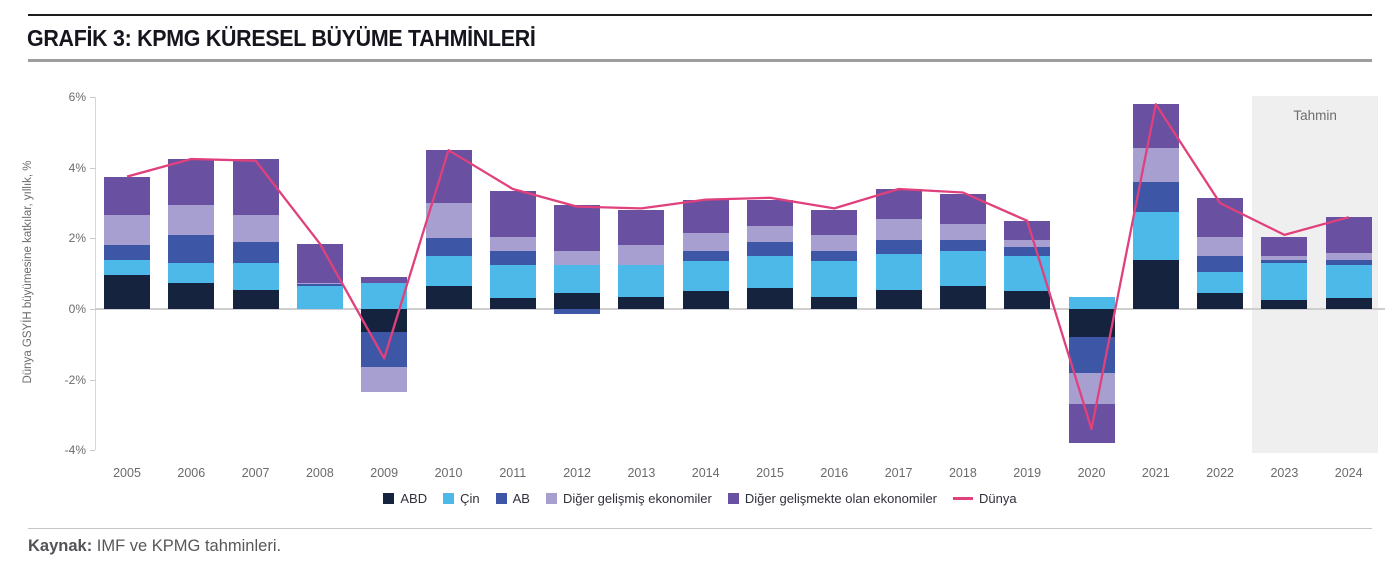 The width and height of the screenshot is (1400, 580). What do you see at coordinates (255, 228) in the screenshot?
I see `bar-segment-diger-gelismis-2007` at bounding box center [255, 228].